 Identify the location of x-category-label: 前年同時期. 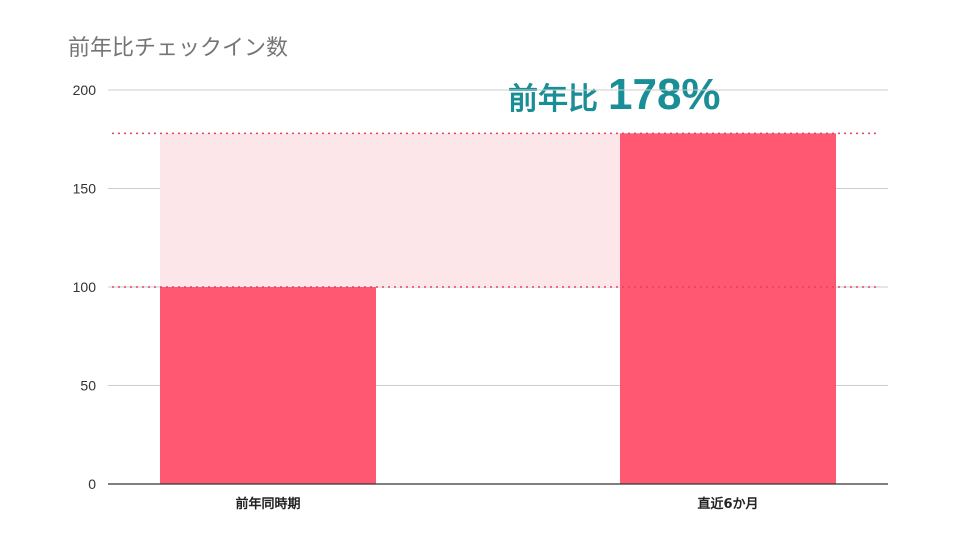
(267, 504).